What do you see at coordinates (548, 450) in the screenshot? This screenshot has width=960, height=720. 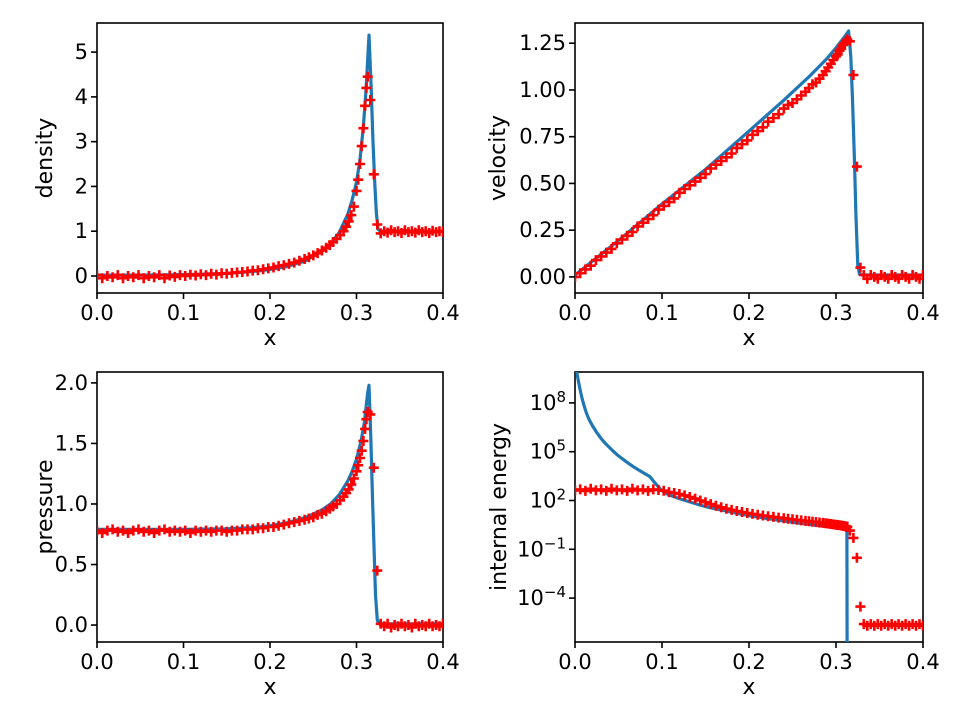 I see `y-tick-label: 10⁵` at bounding box center [548, 450].